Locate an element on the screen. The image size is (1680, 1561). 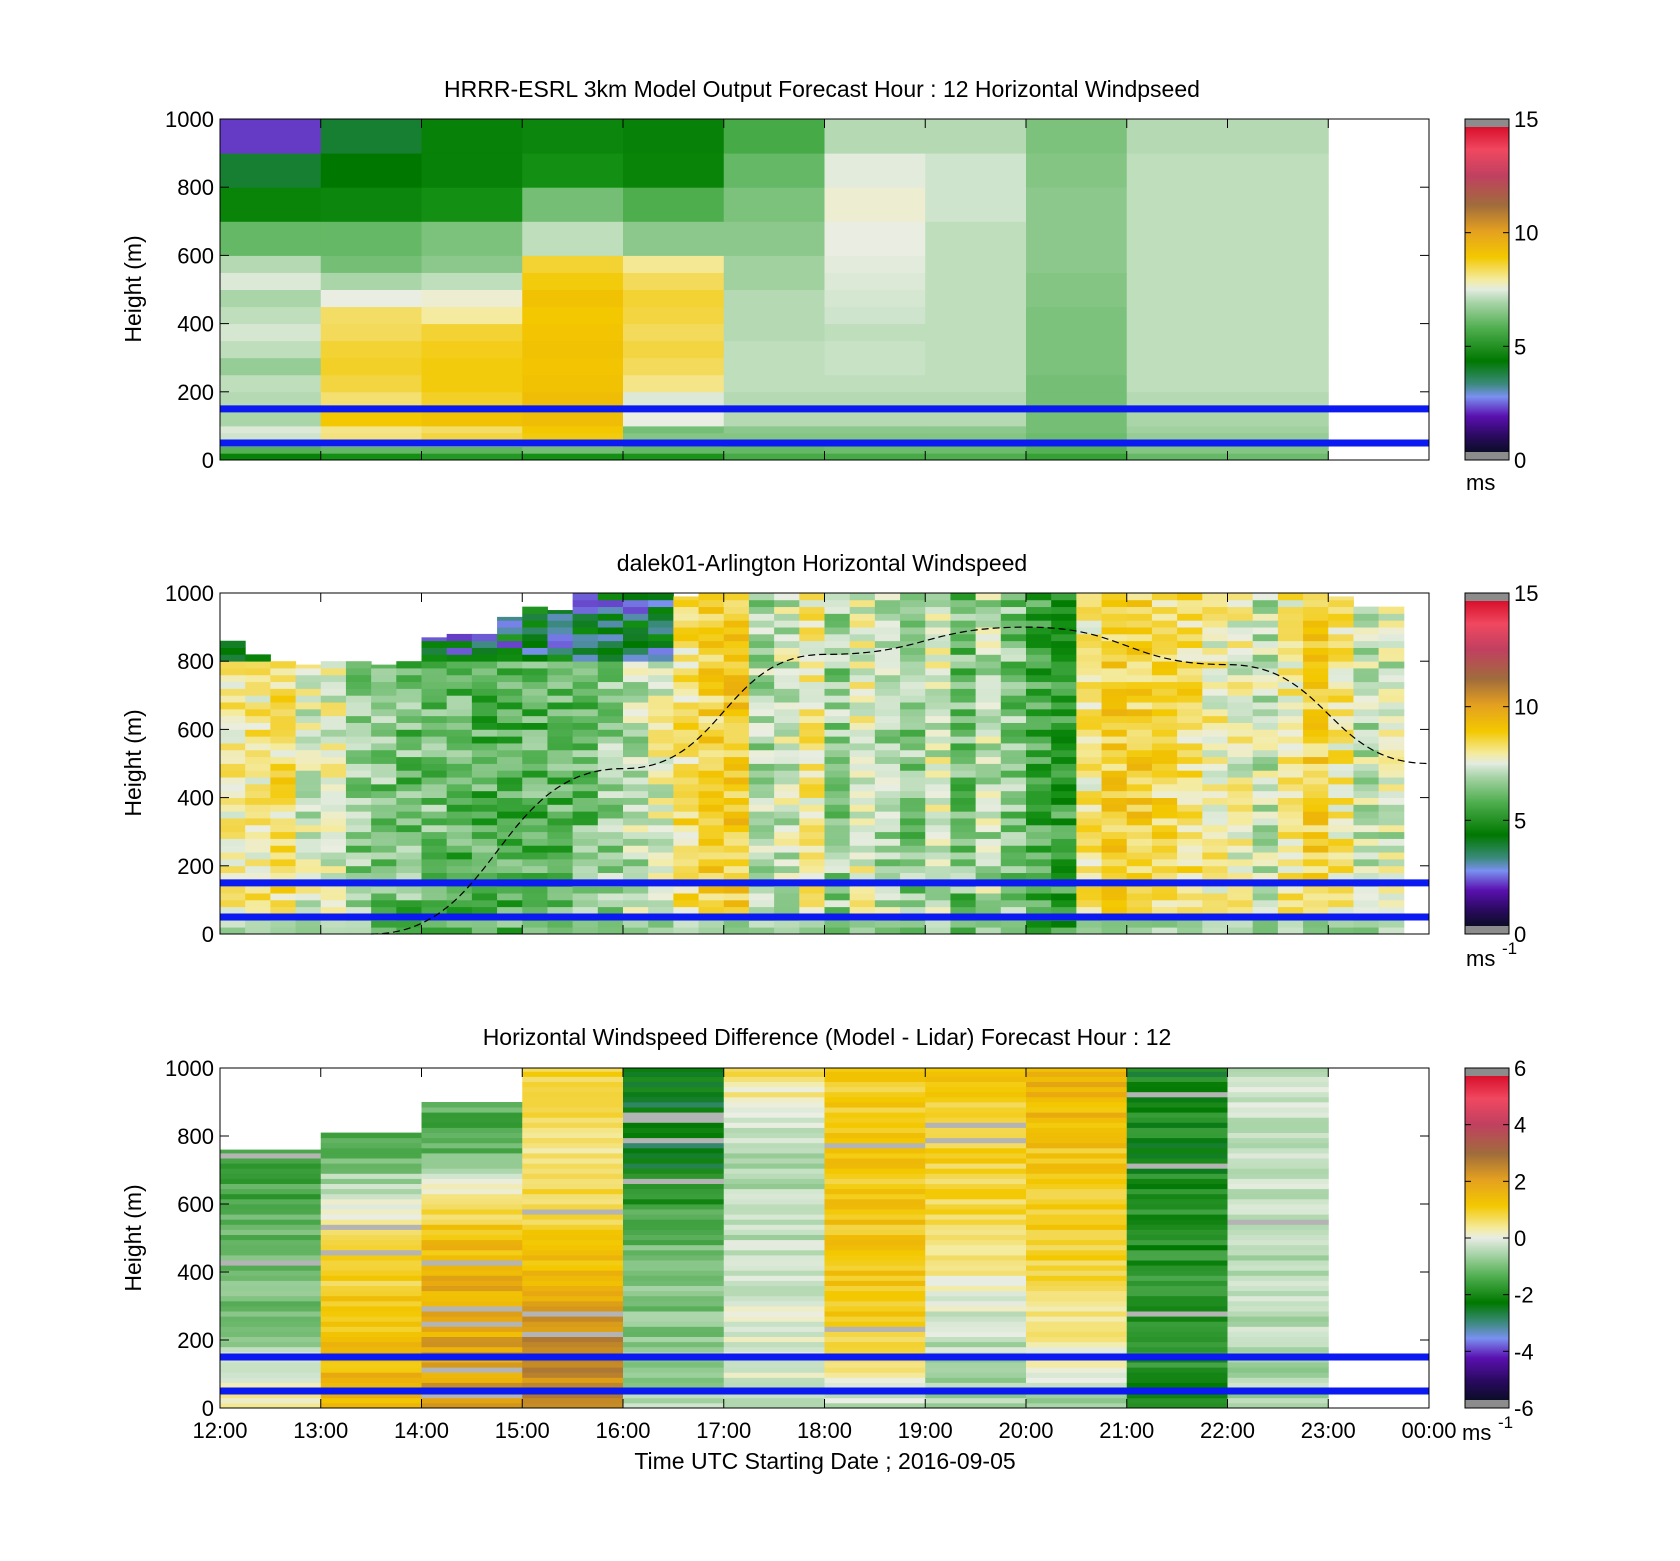
y-tick-label: 1000 is located at coordinates (189, 593).